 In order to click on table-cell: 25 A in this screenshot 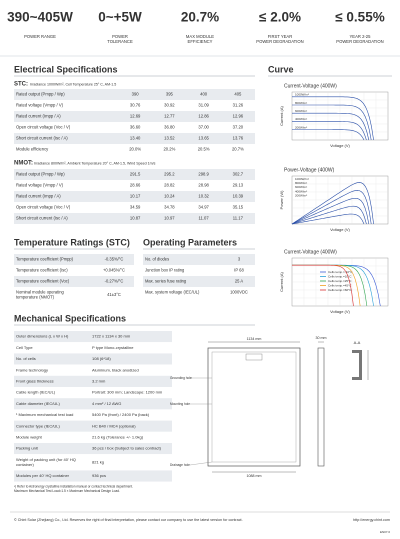, I will do `click(239, 281)`.